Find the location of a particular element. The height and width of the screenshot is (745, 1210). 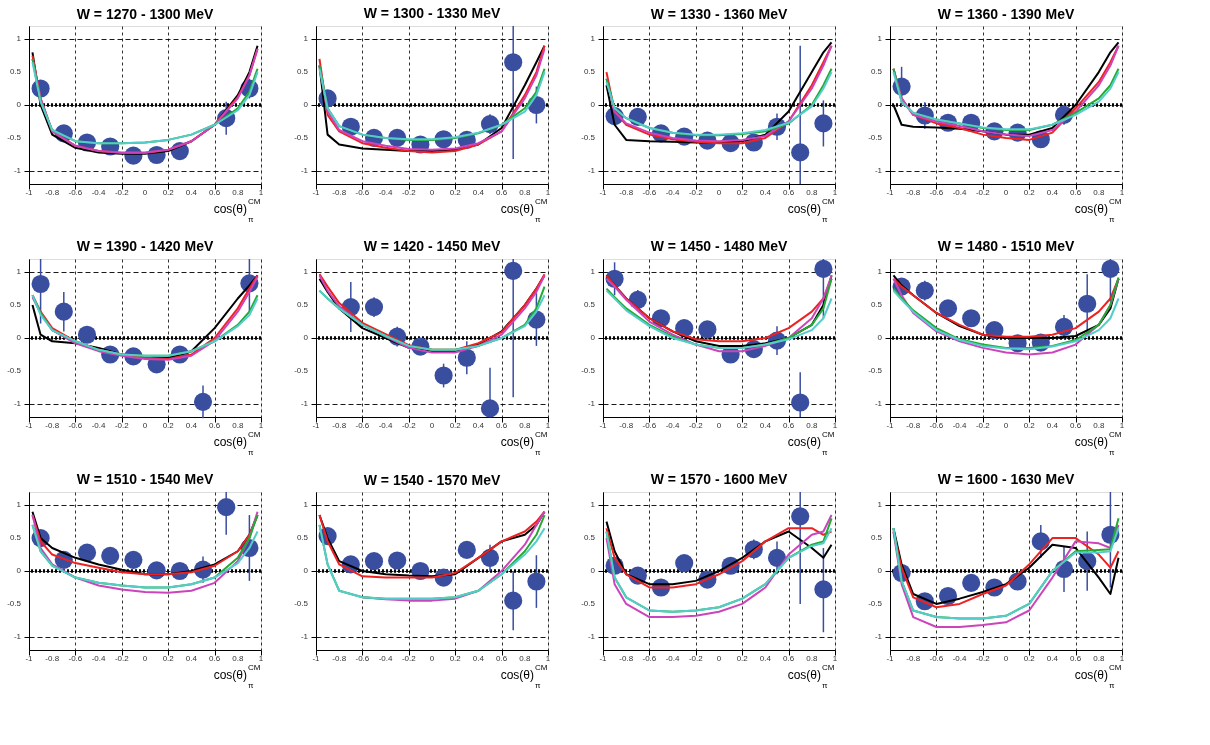

chart-title: W = 1300 - 1330 MeV is located at coordinates (432, 13).